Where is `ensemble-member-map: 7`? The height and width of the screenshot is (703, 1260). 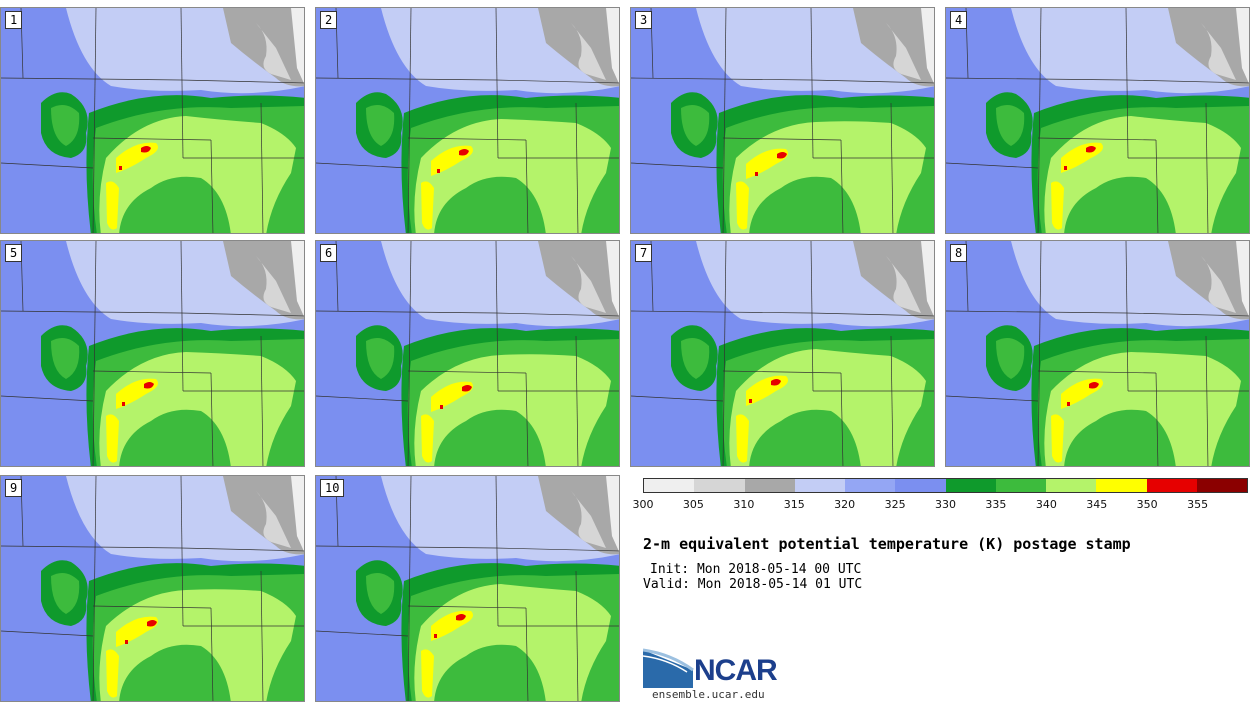 ensemble-member-map: 7 is located at coordinates (782, 353).